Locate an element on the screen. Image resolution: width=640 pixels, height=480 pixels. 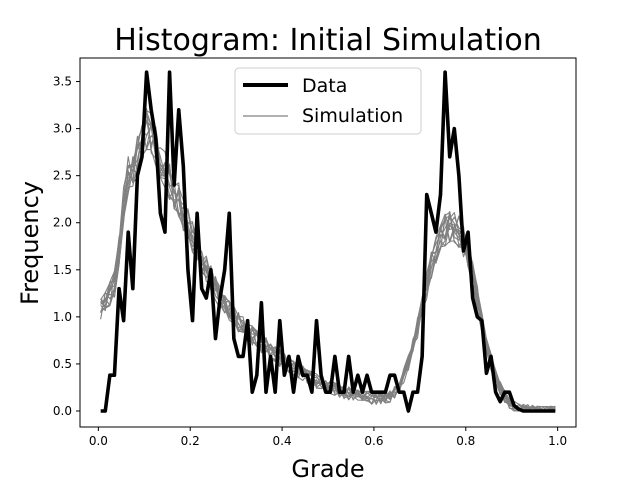
x-tick-label: 0.6 is located at coordinates (373, 441).